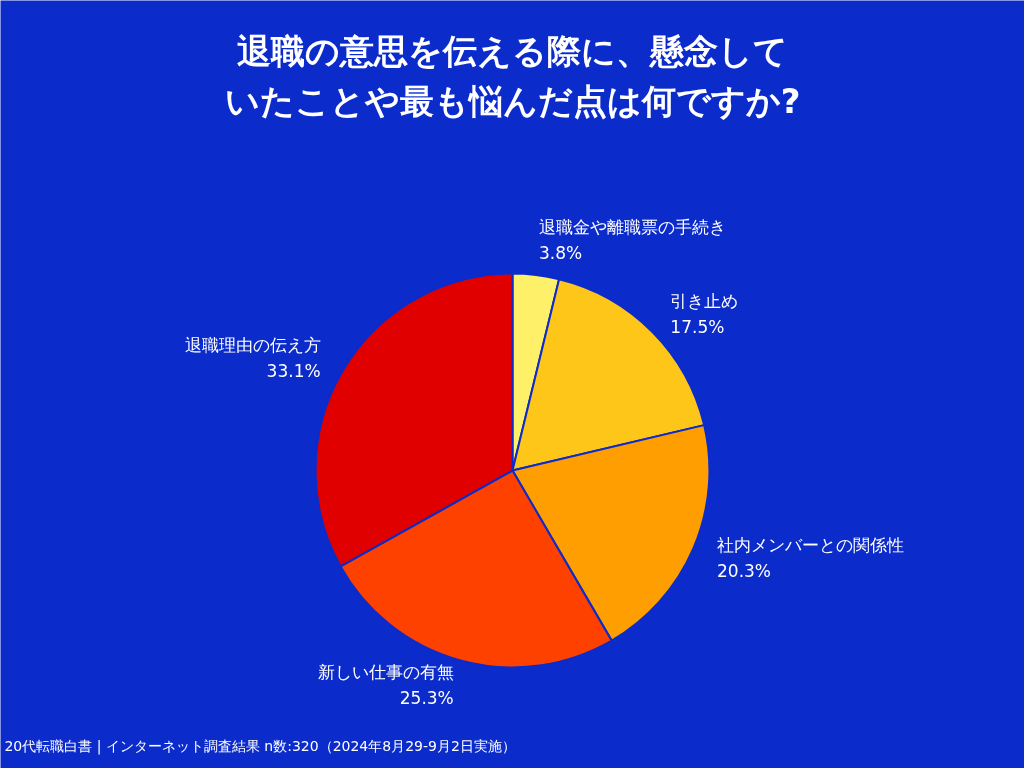 This screenshot has width=1024, height=768. What do you see at coordinates (426, 698) in the screenshot?
I see `data-label: 25.3%` at bounding box center [426, 698].